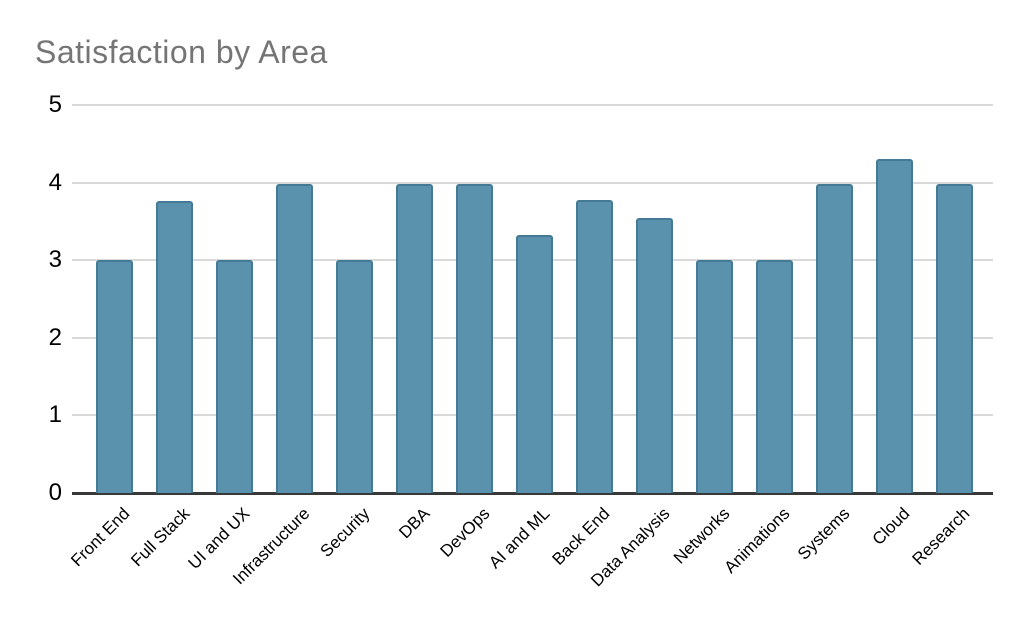  Describe the element at coordinates (55, 337) in the screenshot. I see `y-tick-label: 2` at that location.